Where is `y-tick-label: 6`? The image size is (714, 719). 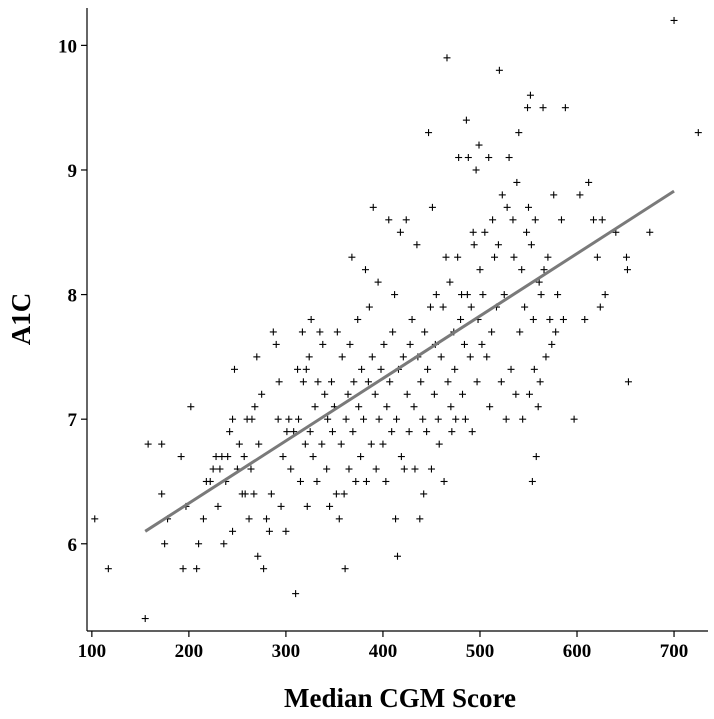
y-tick-label: 6 is located at coordinates (73, 545).